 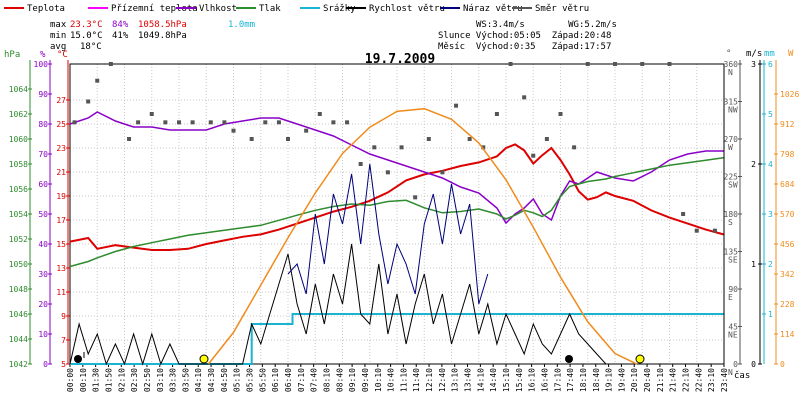 What do you see at coordinates (731, 252) in the screenshot?
I see `direction-axis-tick-label: 135` at bounding box center [731, 252].